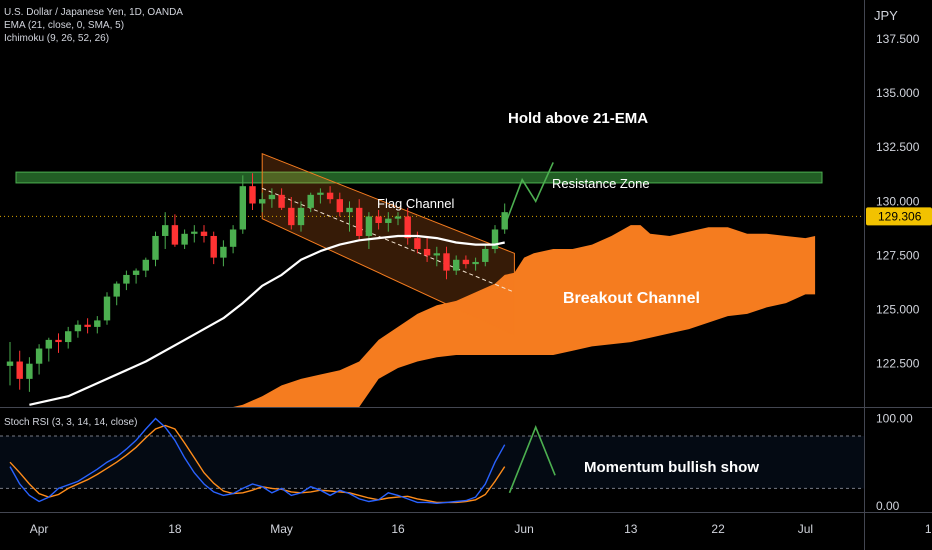 The image size is (932, 550). What do you see at coordinates (898, 364) in the screenshot?
I see `price-tick-label: 122.500` at bounding box center [898, 364].